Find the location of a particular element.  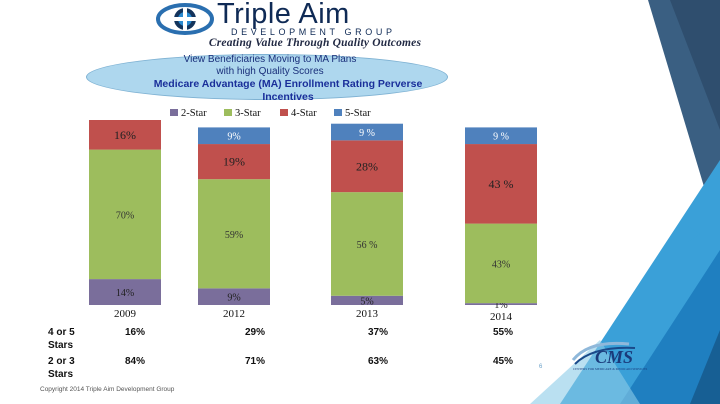

table-cell: 45% is located at coordinates (503, 361).